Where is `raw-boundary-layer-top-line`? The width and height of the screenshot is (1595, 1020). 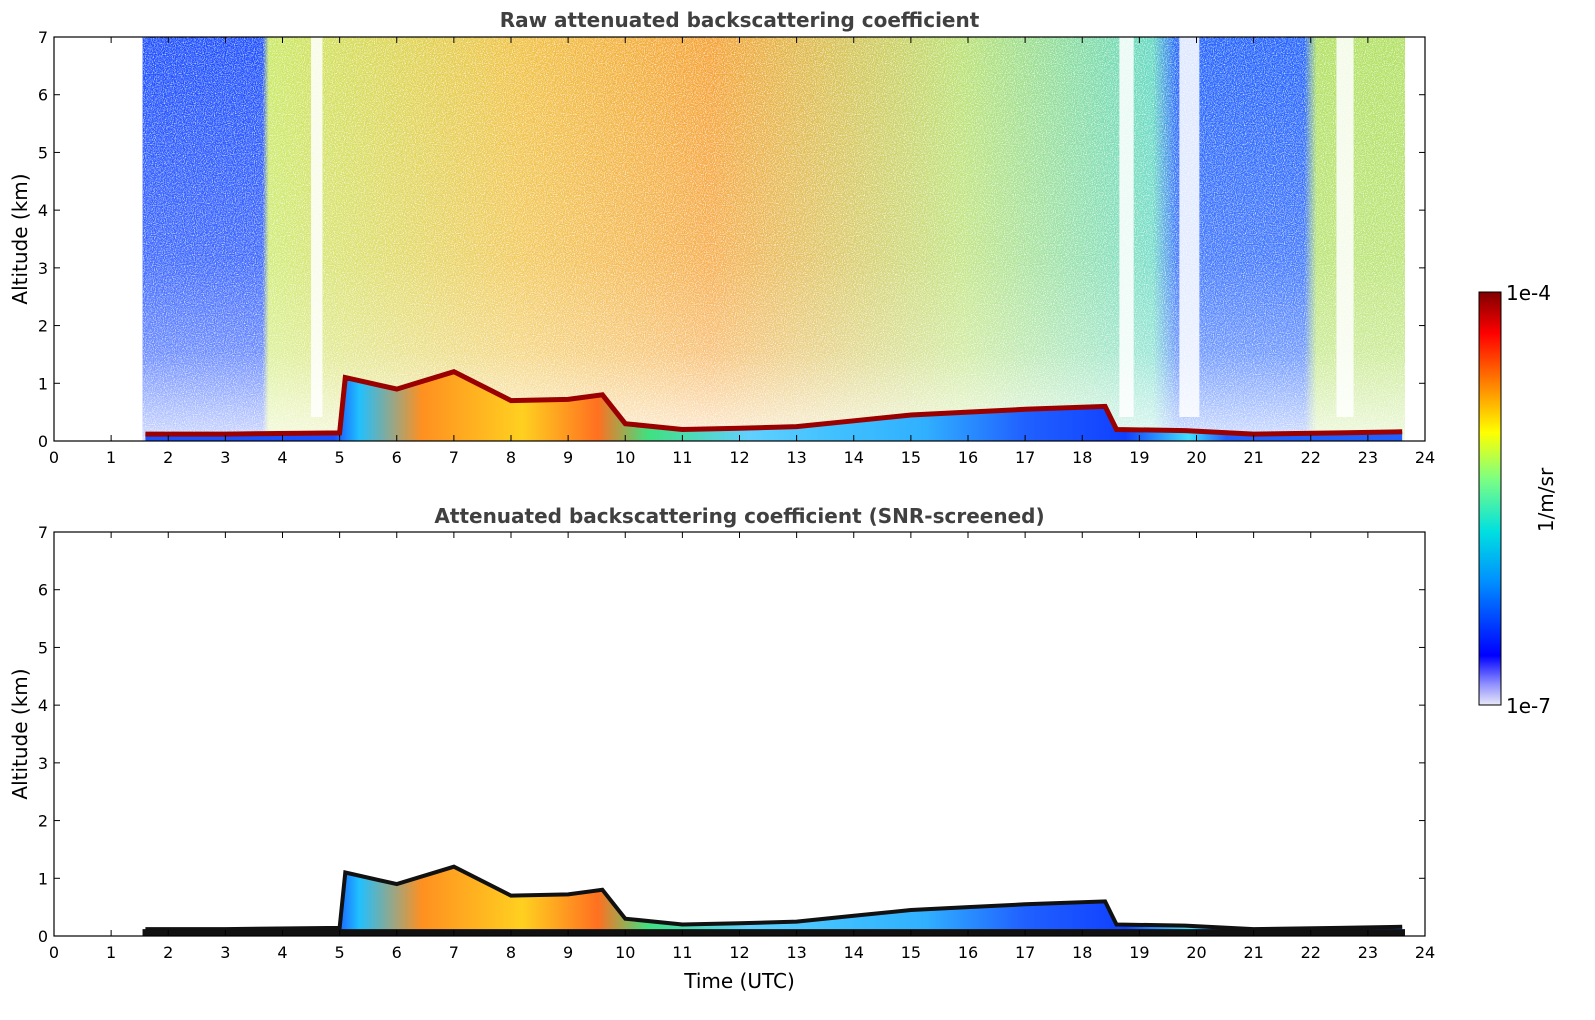
raw-boundary-layer-top-line is located at coordinates (774, 403).